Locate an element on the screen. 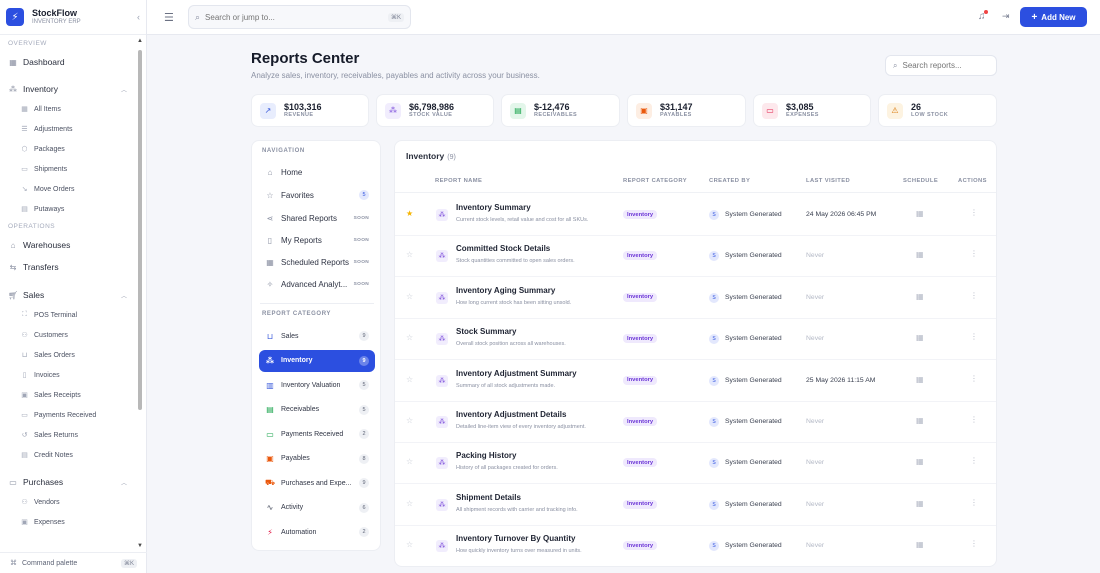 The image size is (1100, 573). sidebar-item-adjustments: ☰ Adjustments is located at coordinates (67, 129).